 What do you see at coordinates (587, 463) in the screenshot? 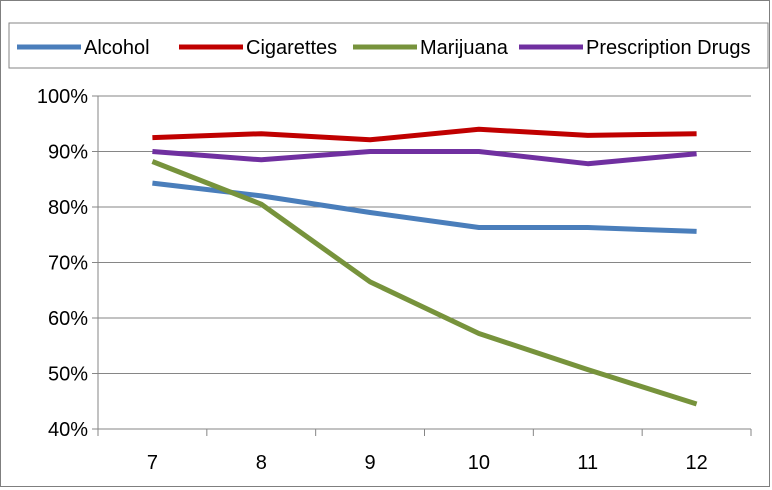
I see `x-tick-label: 11` at bounding box center [587, 463].